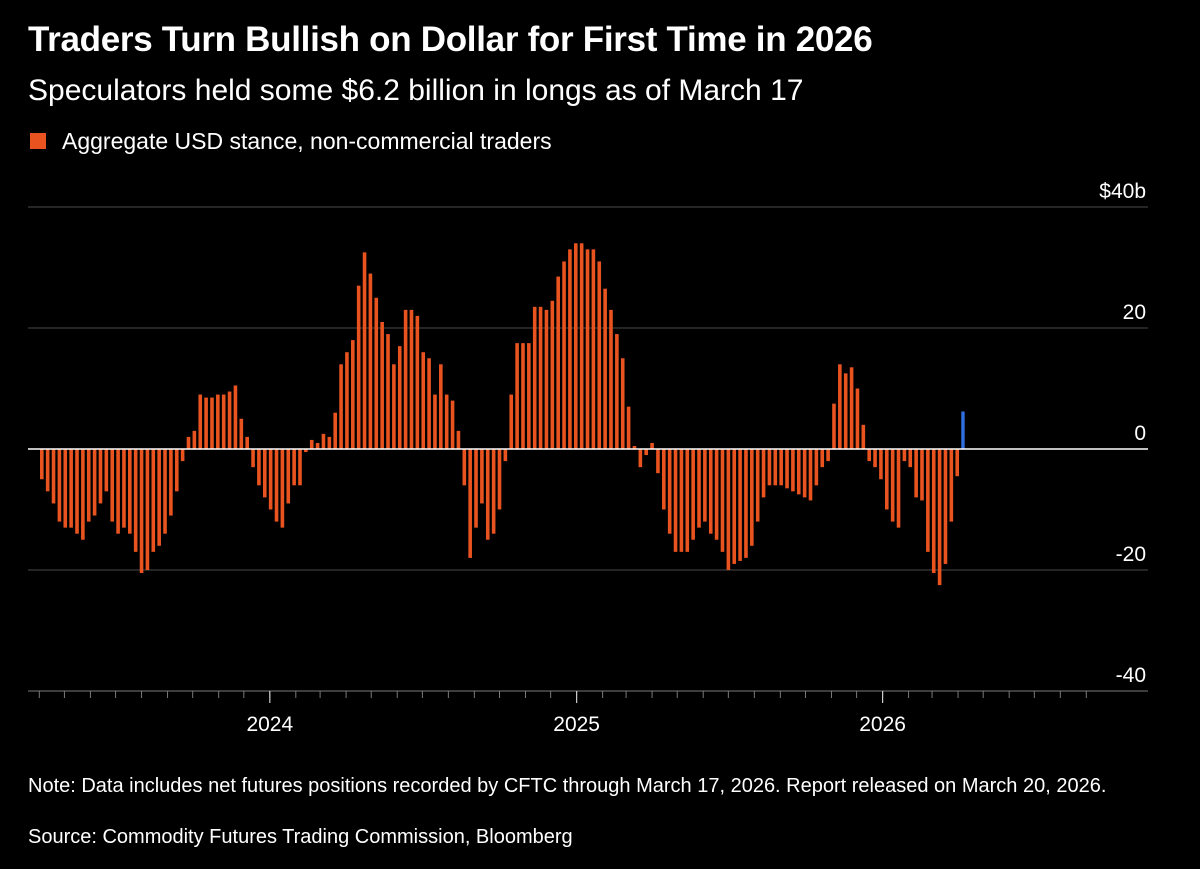 This screenshot has width=1200, height=869. What do you see at coordinates (1131, 675) in the screenshot?
I see `y-tick-label: -40` at bounding box center [1131, 675].